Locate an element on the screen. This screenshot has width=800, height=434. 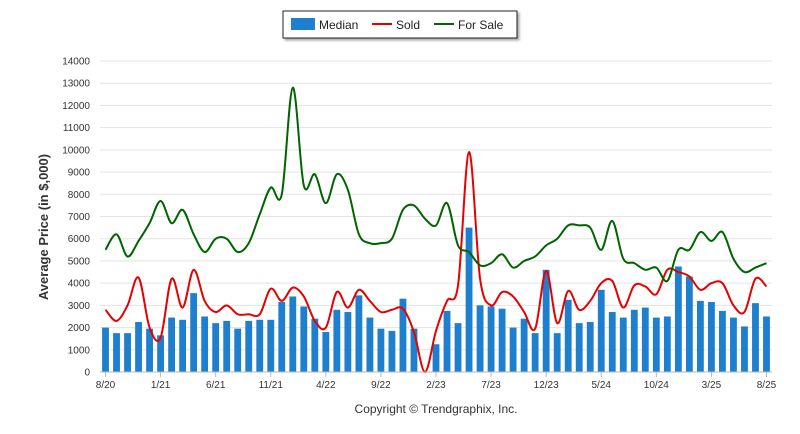
y-tick-label: 8000 is located at coordinates (79, 195).